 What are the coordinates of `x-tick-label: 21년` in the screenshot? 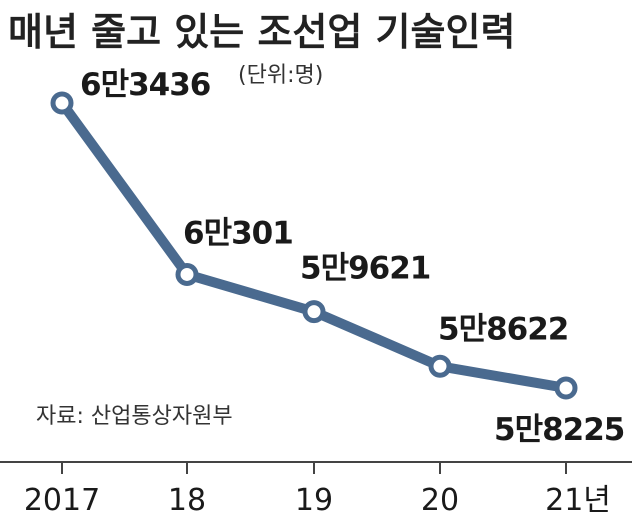 It's located at (578, 500).